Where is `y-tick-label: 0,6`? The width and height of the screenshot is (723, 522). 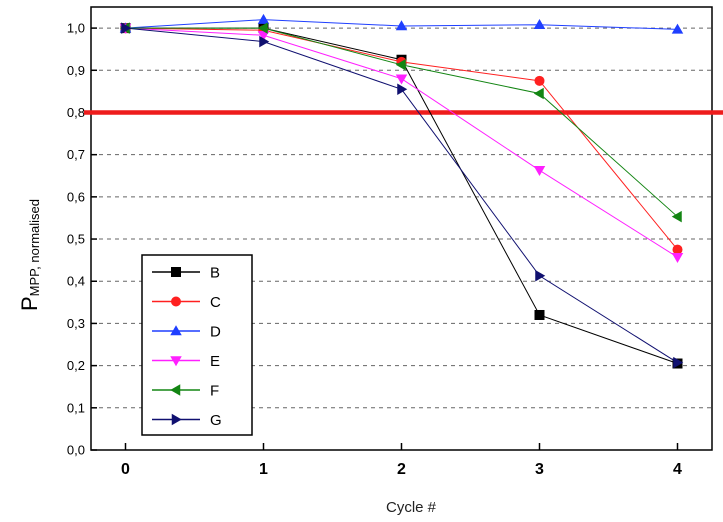 y-tick-label: 0,6 is located at coordinates (76, 196).